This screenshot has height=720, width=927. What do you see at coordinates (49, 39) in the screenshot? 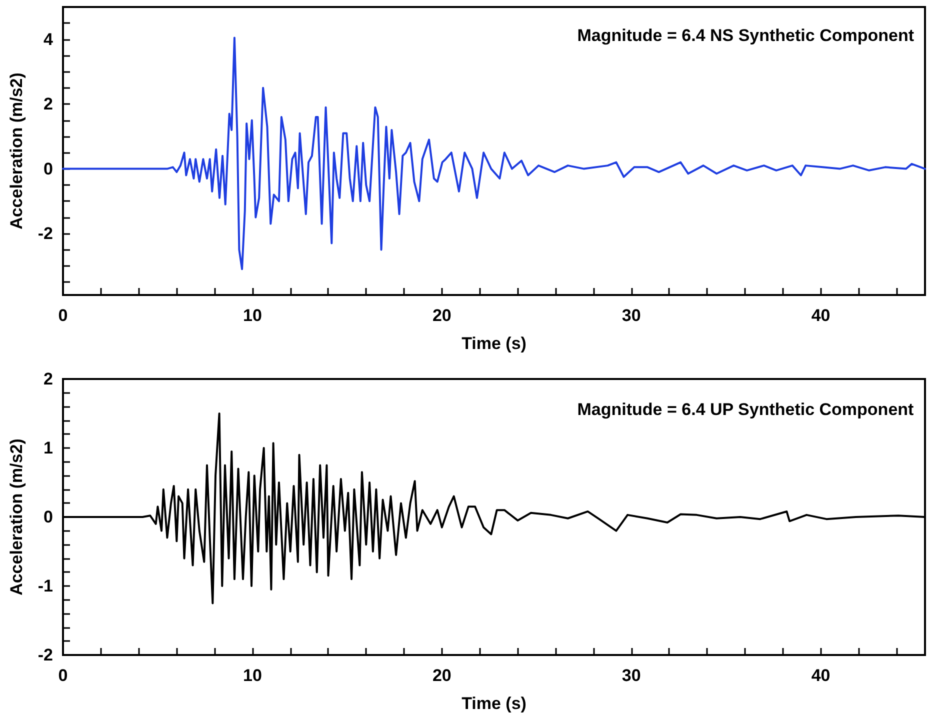
I see `y-tick-label: 4` at bounding box center [49, 39].